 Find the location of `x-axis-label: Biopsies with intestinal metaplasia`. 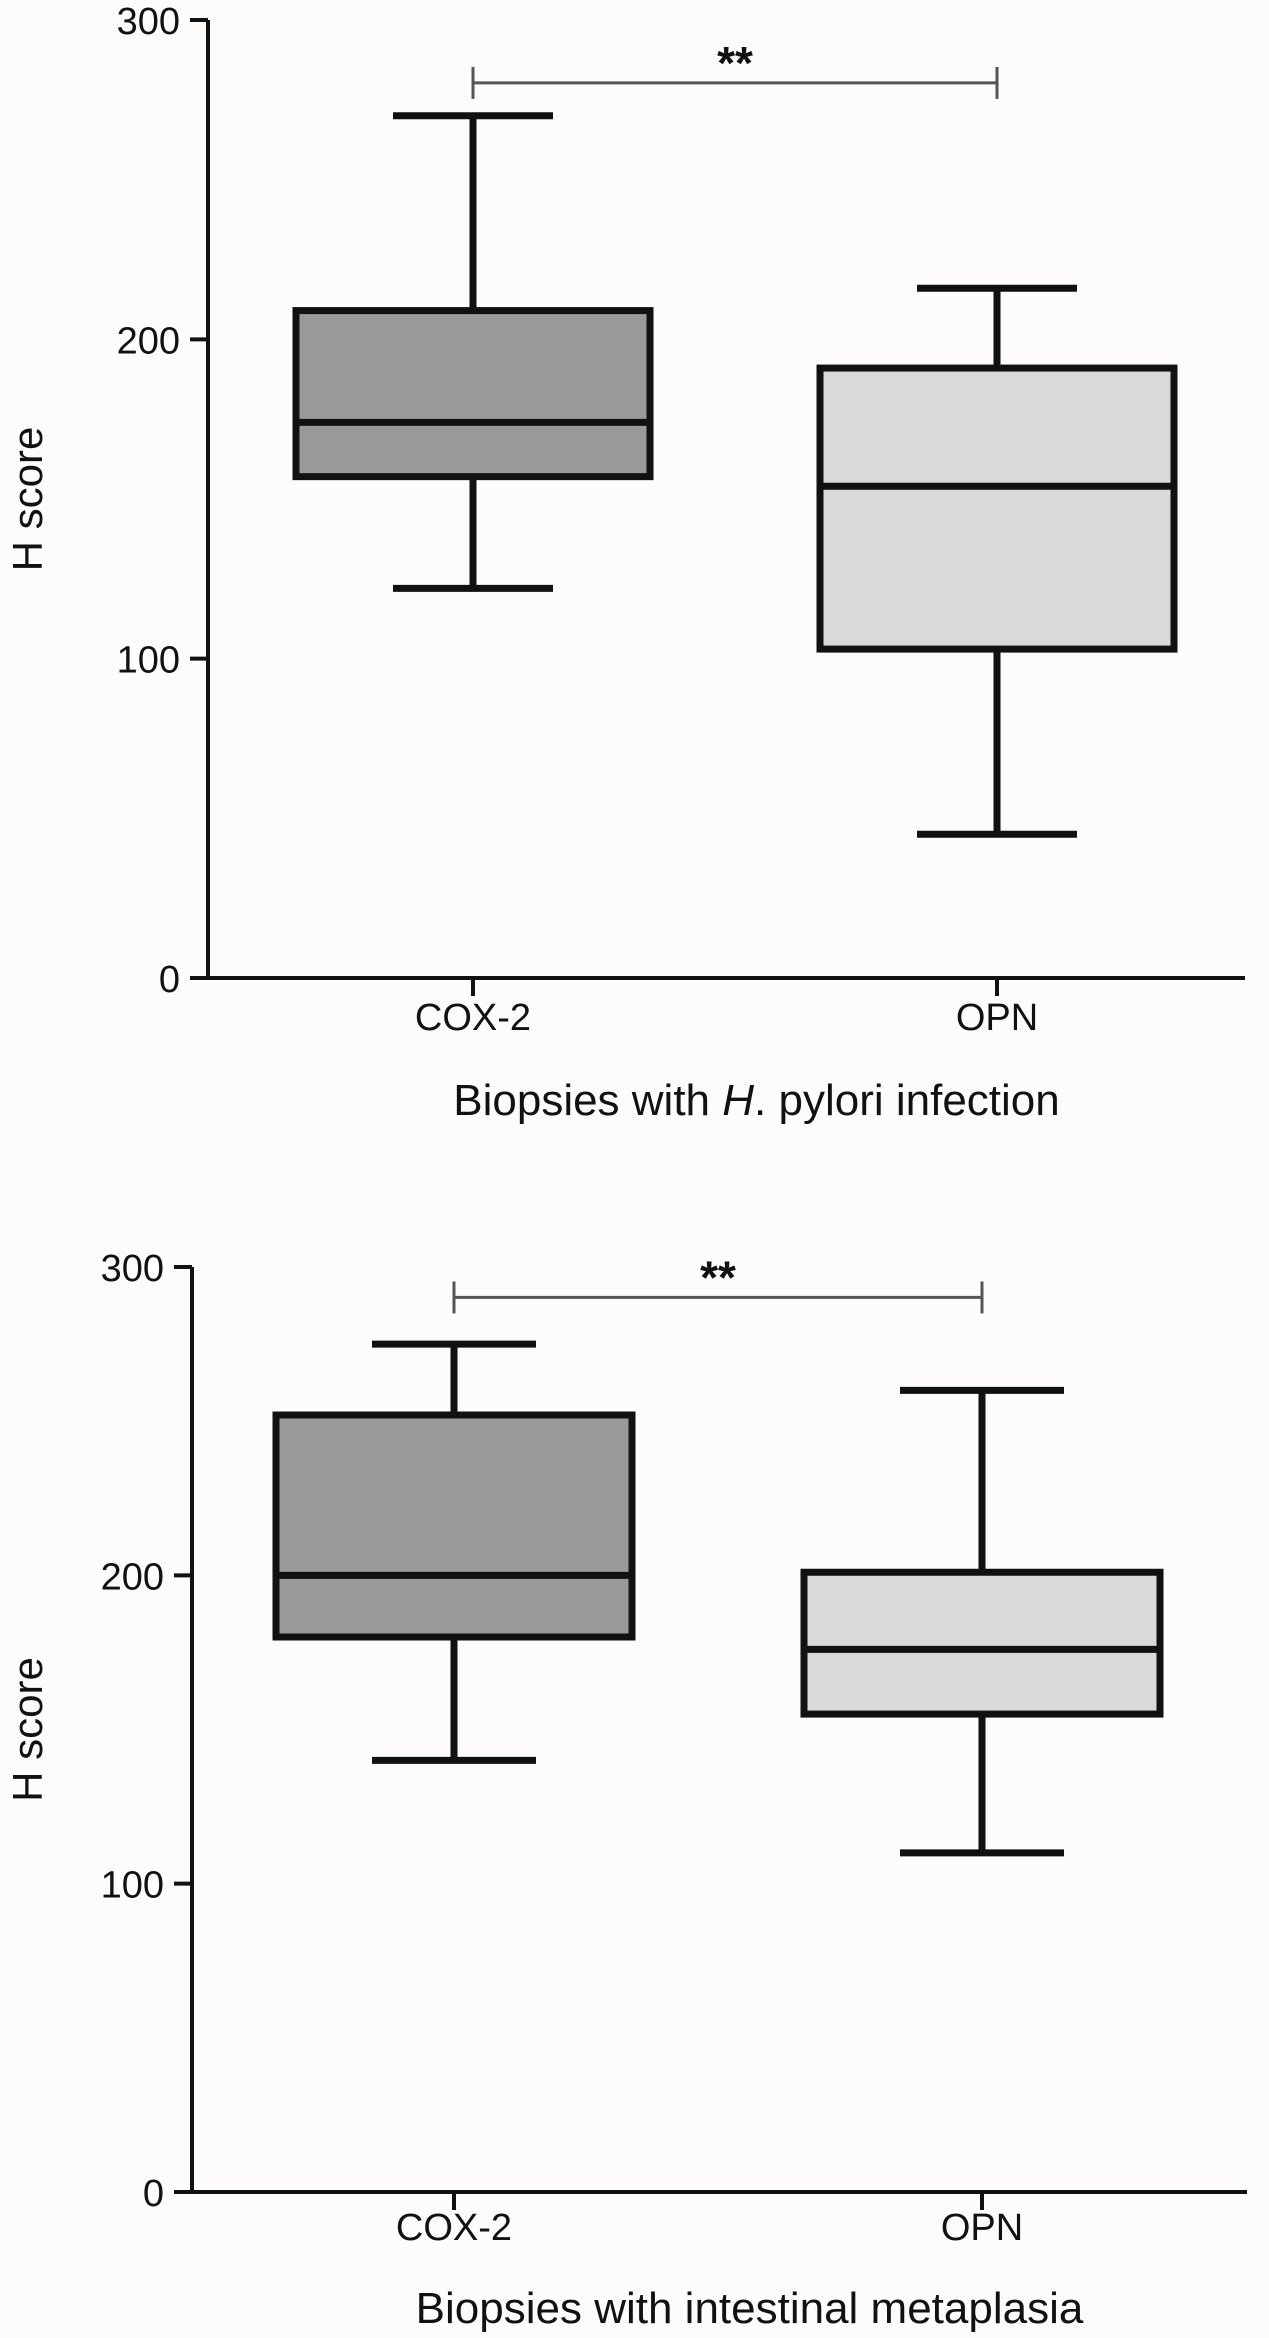

x-axis-label: Biopsies with intestinal metaplasia is located at coordinates (750, 2308).